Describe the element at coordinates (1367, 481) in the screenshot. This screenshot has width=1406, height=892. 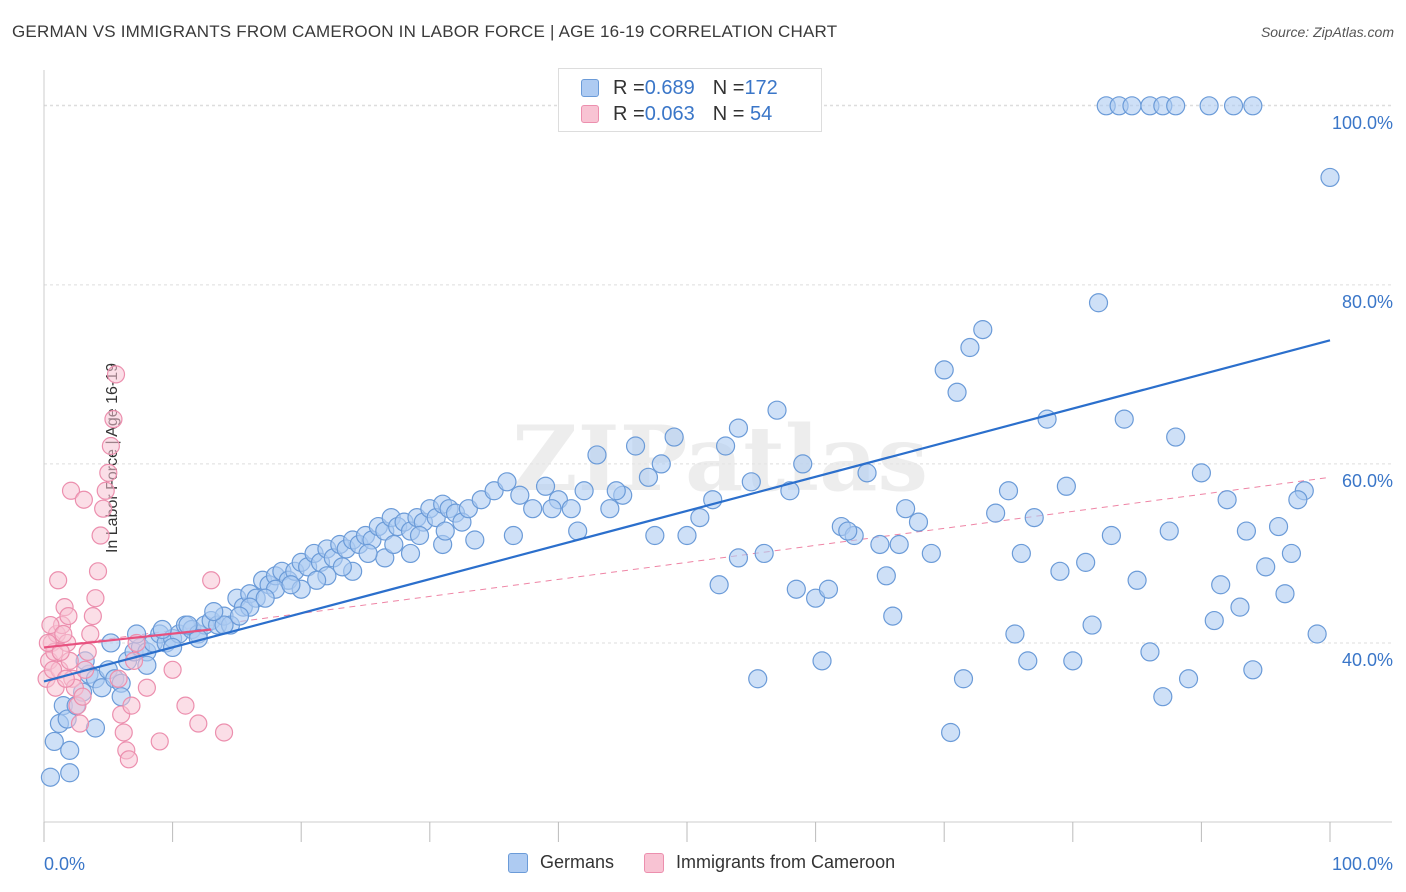
I see `y-tick-label: 60.0%` at that location.